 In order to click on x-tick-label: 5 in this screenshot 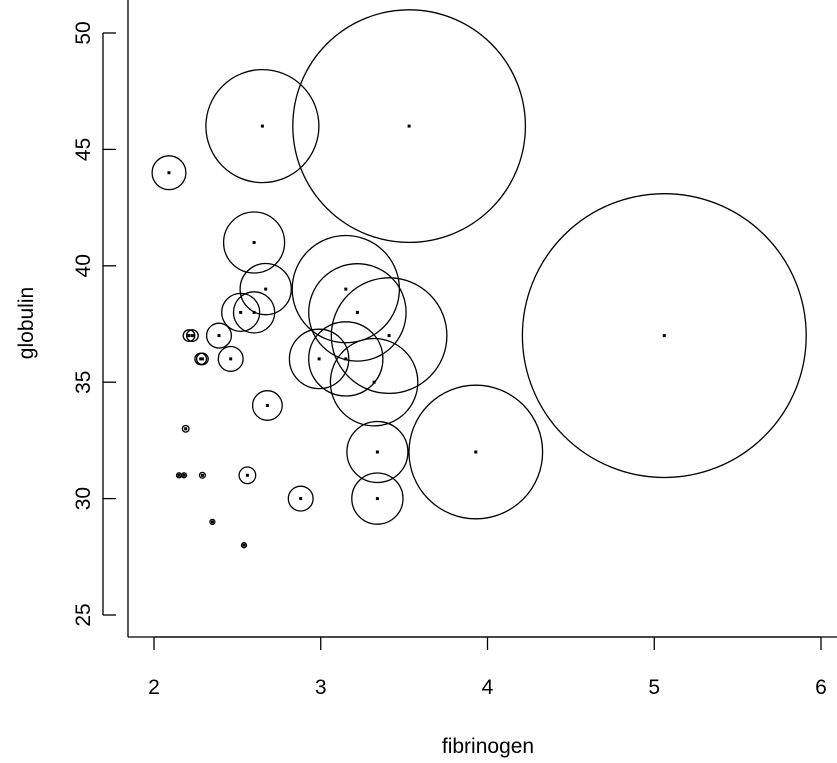, I will do `click(654, 687)`.